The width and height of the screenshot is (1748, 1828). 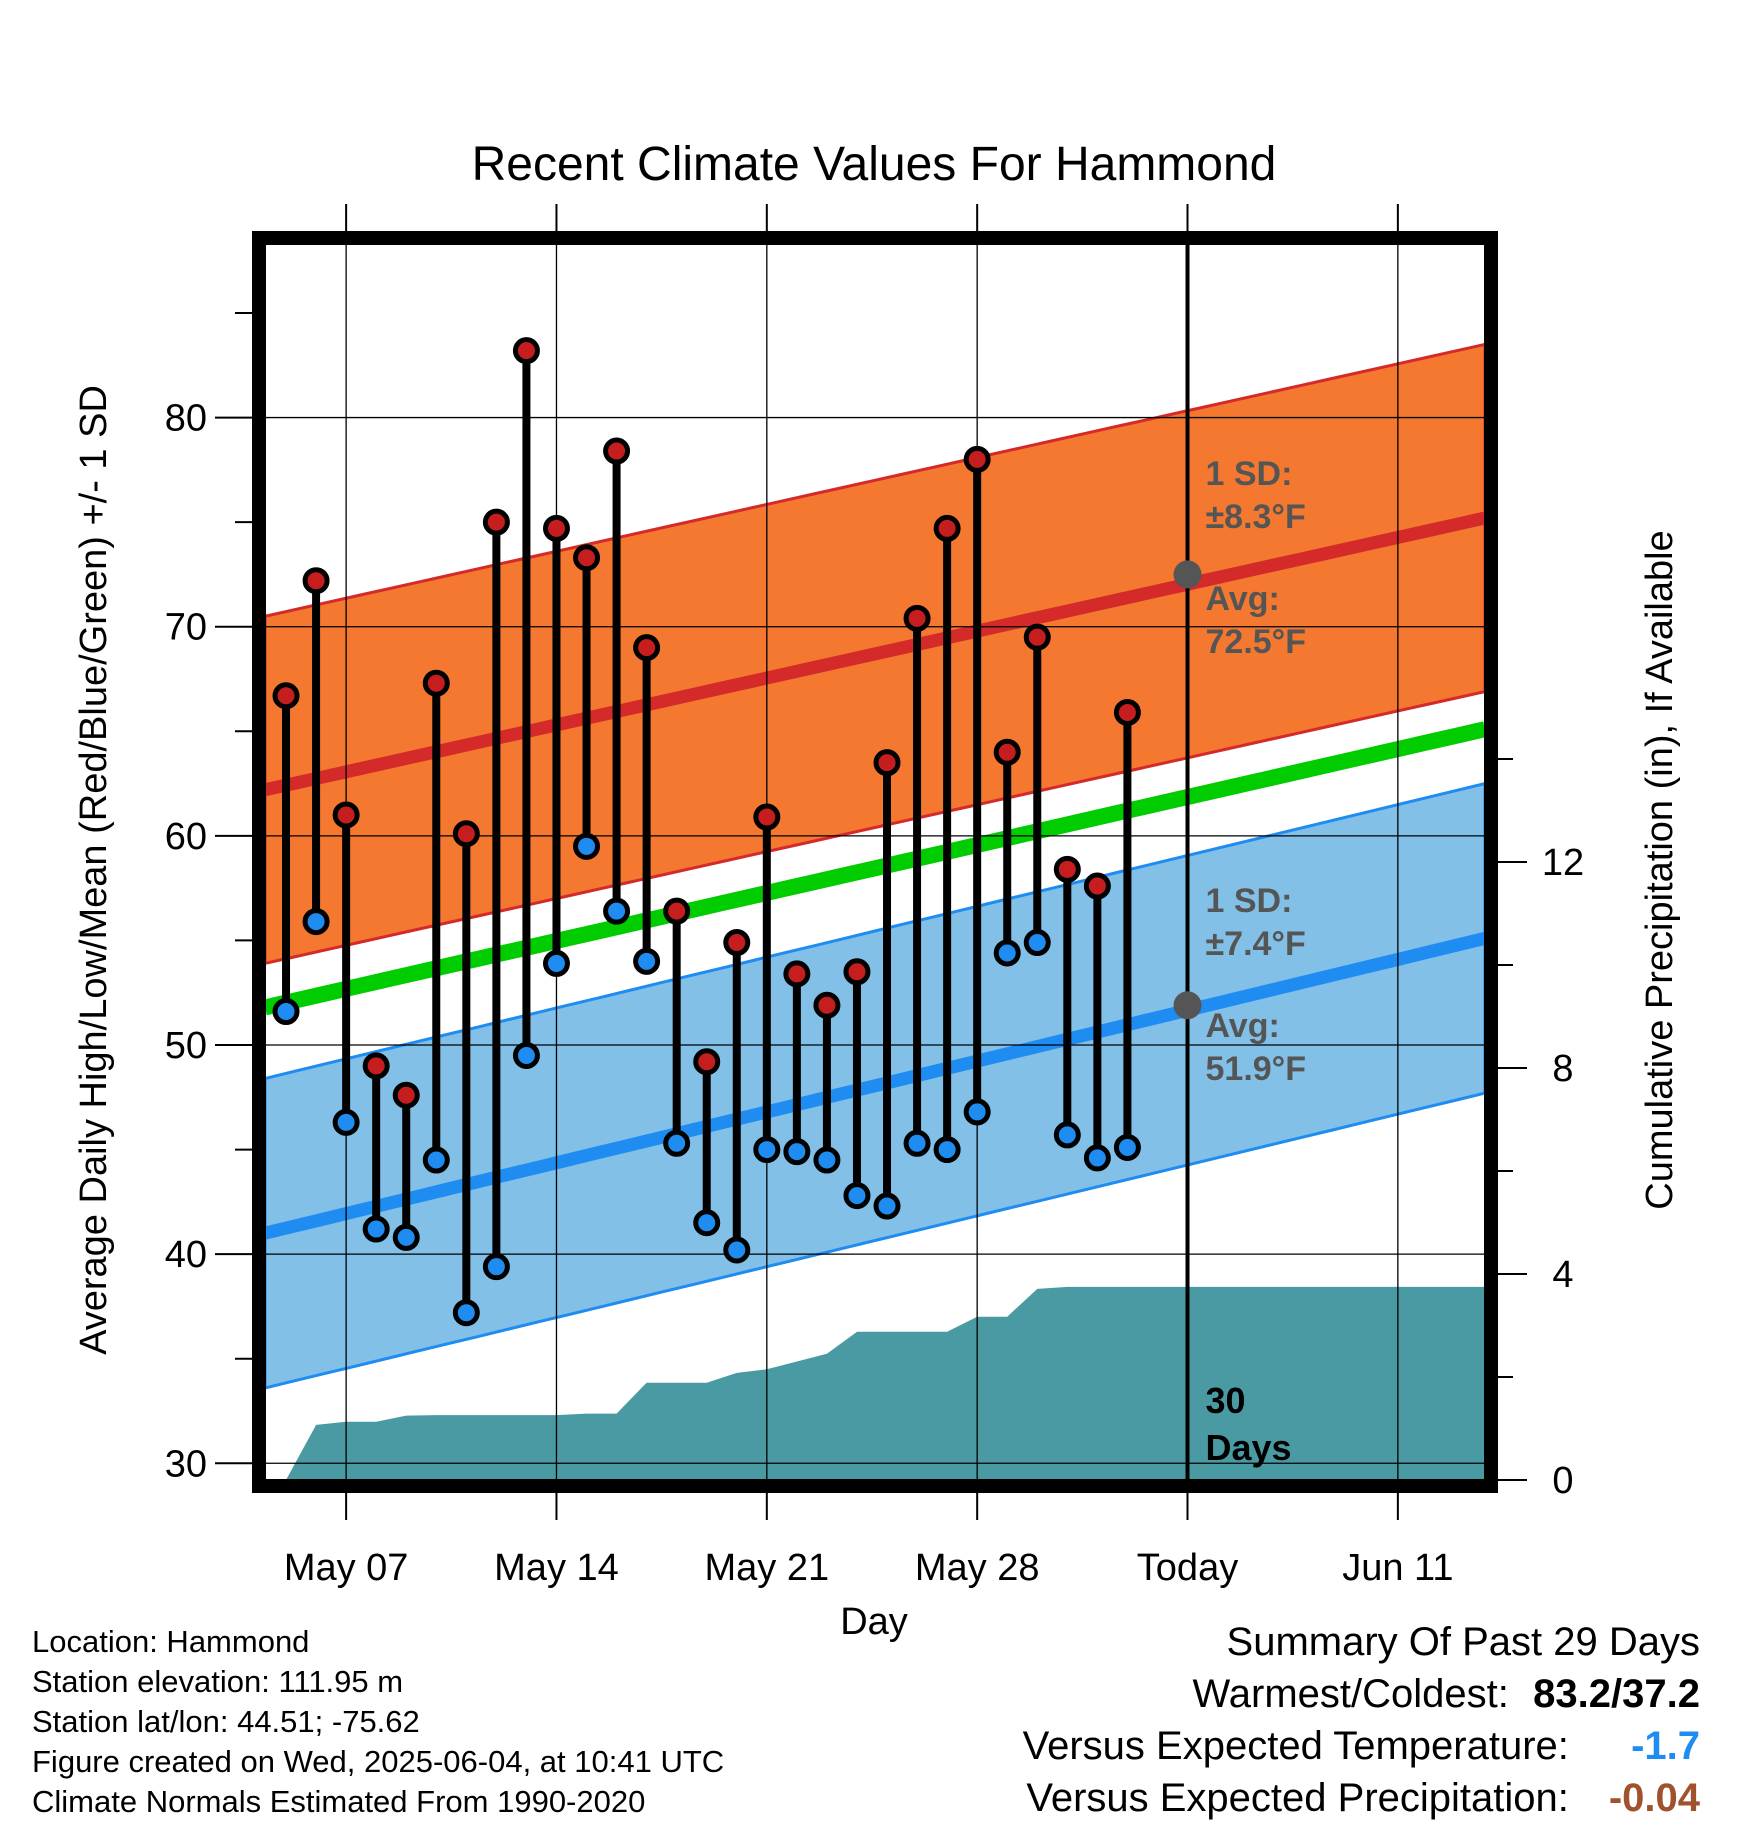 I want to click on chart-title: Recent Climate Values For Hammond, so click(x=874, y=164).